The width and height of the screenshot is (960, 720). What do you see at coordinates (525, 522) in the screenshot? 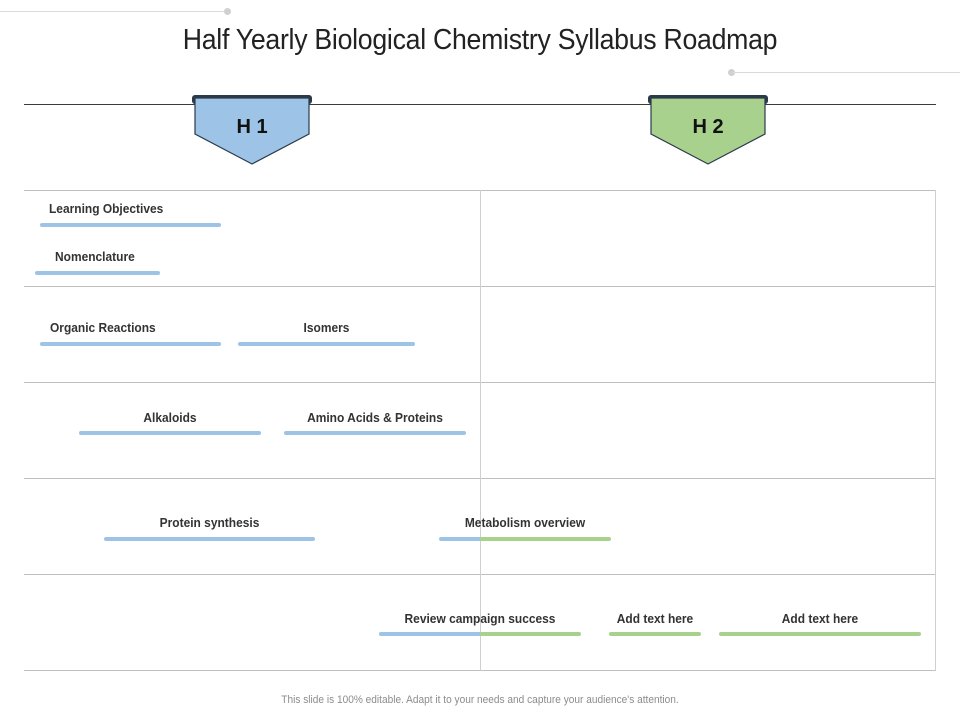
I see `task-label-metabolism: Metabolism overview` at bounding box center [525, 522].